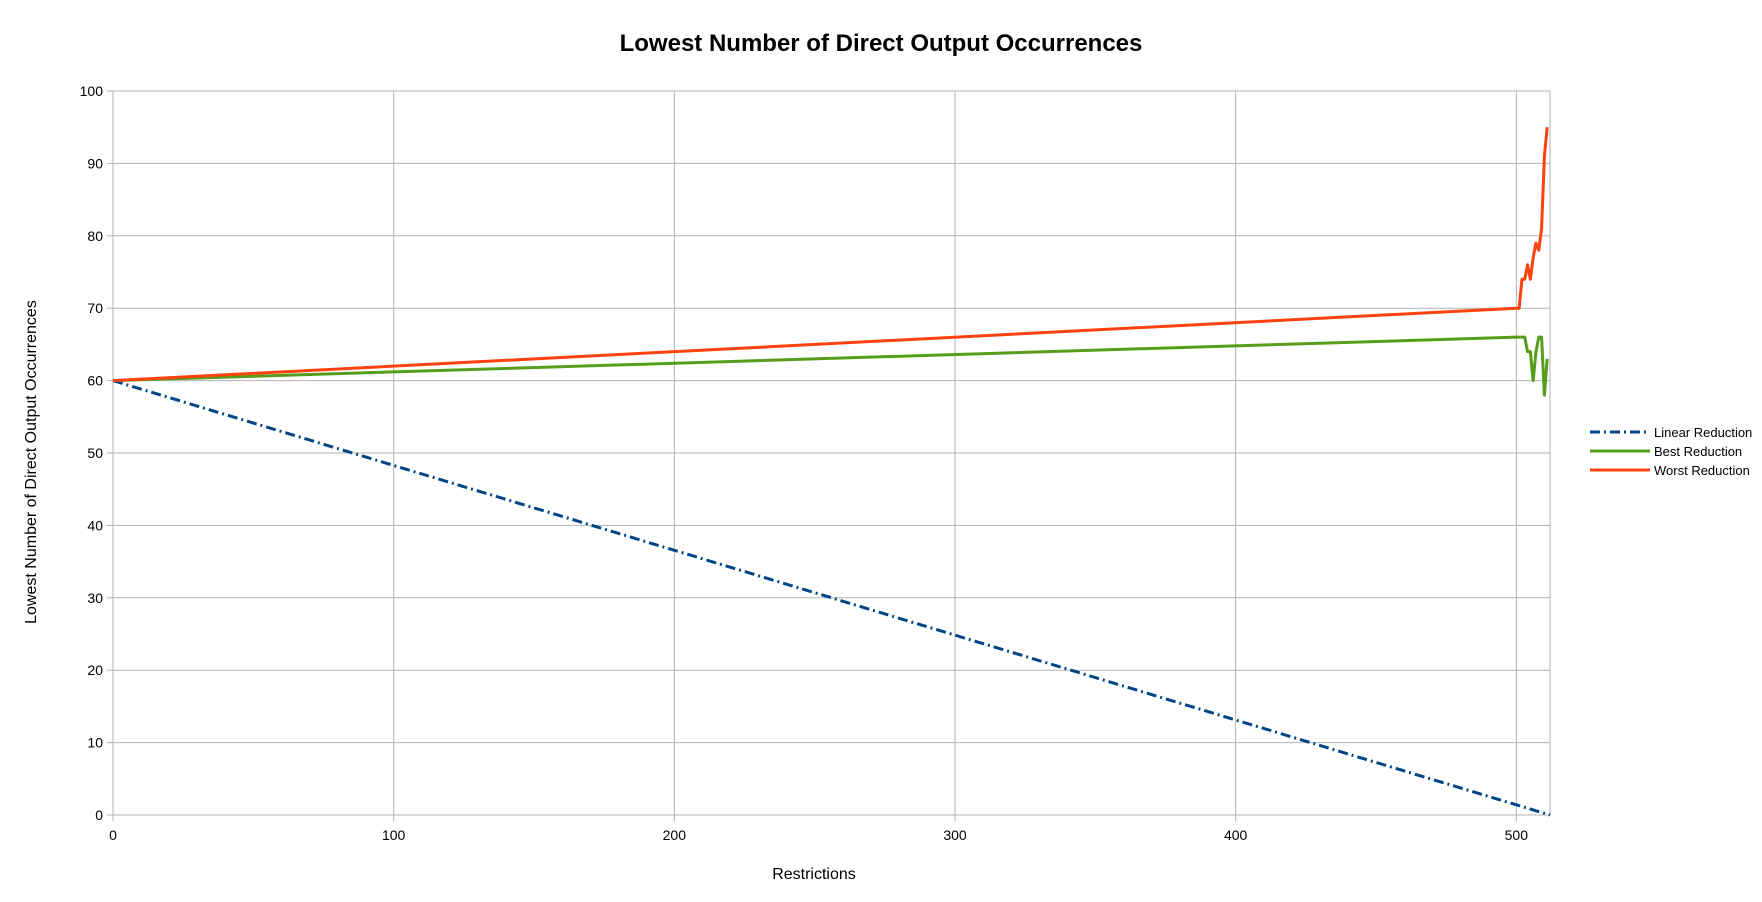  I want to click on y-tick-label: 30, so click(95, 598).